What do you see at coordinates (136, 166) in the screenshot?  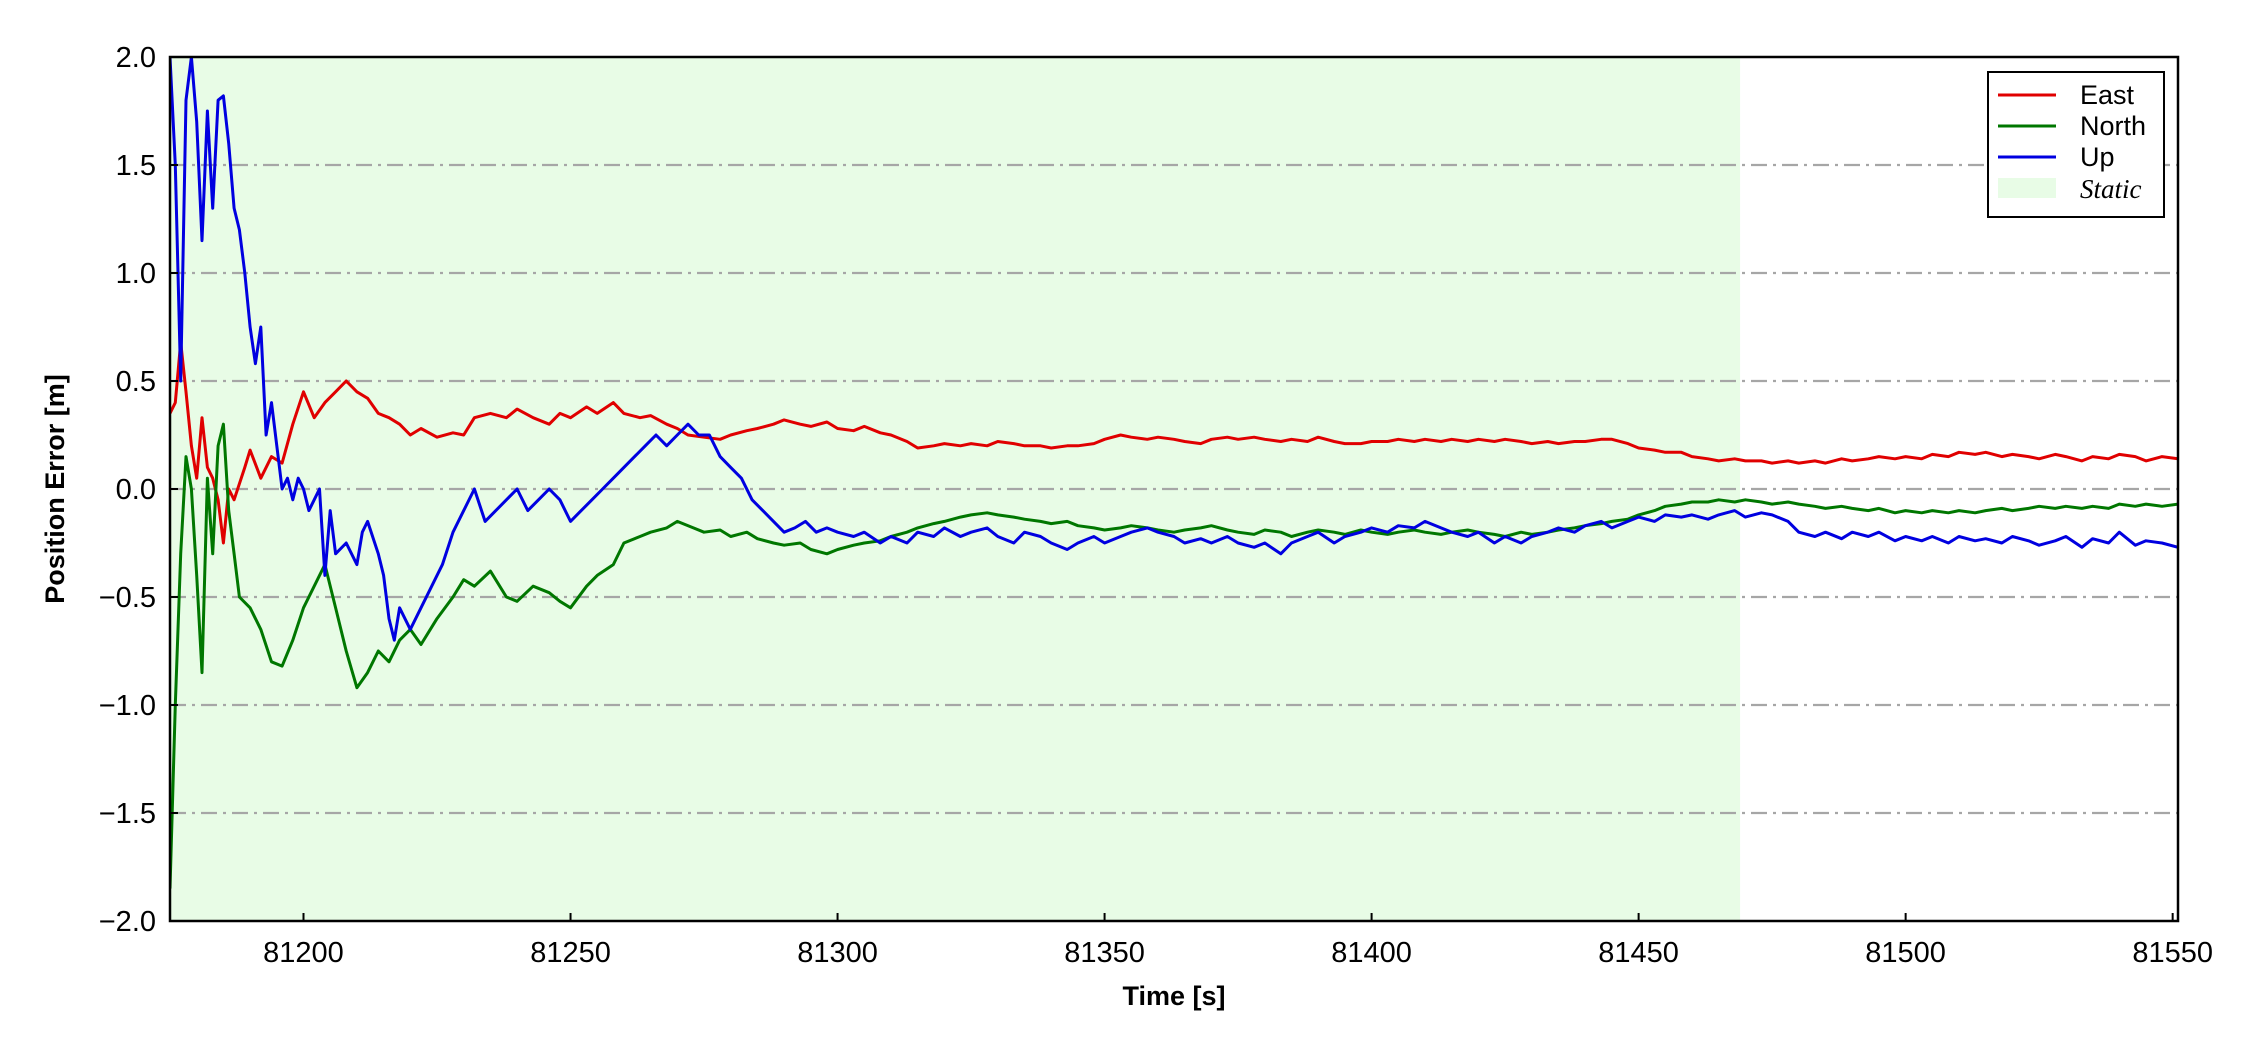 I see `y-tick-label: 1.5` at bounding box center [136, 166].